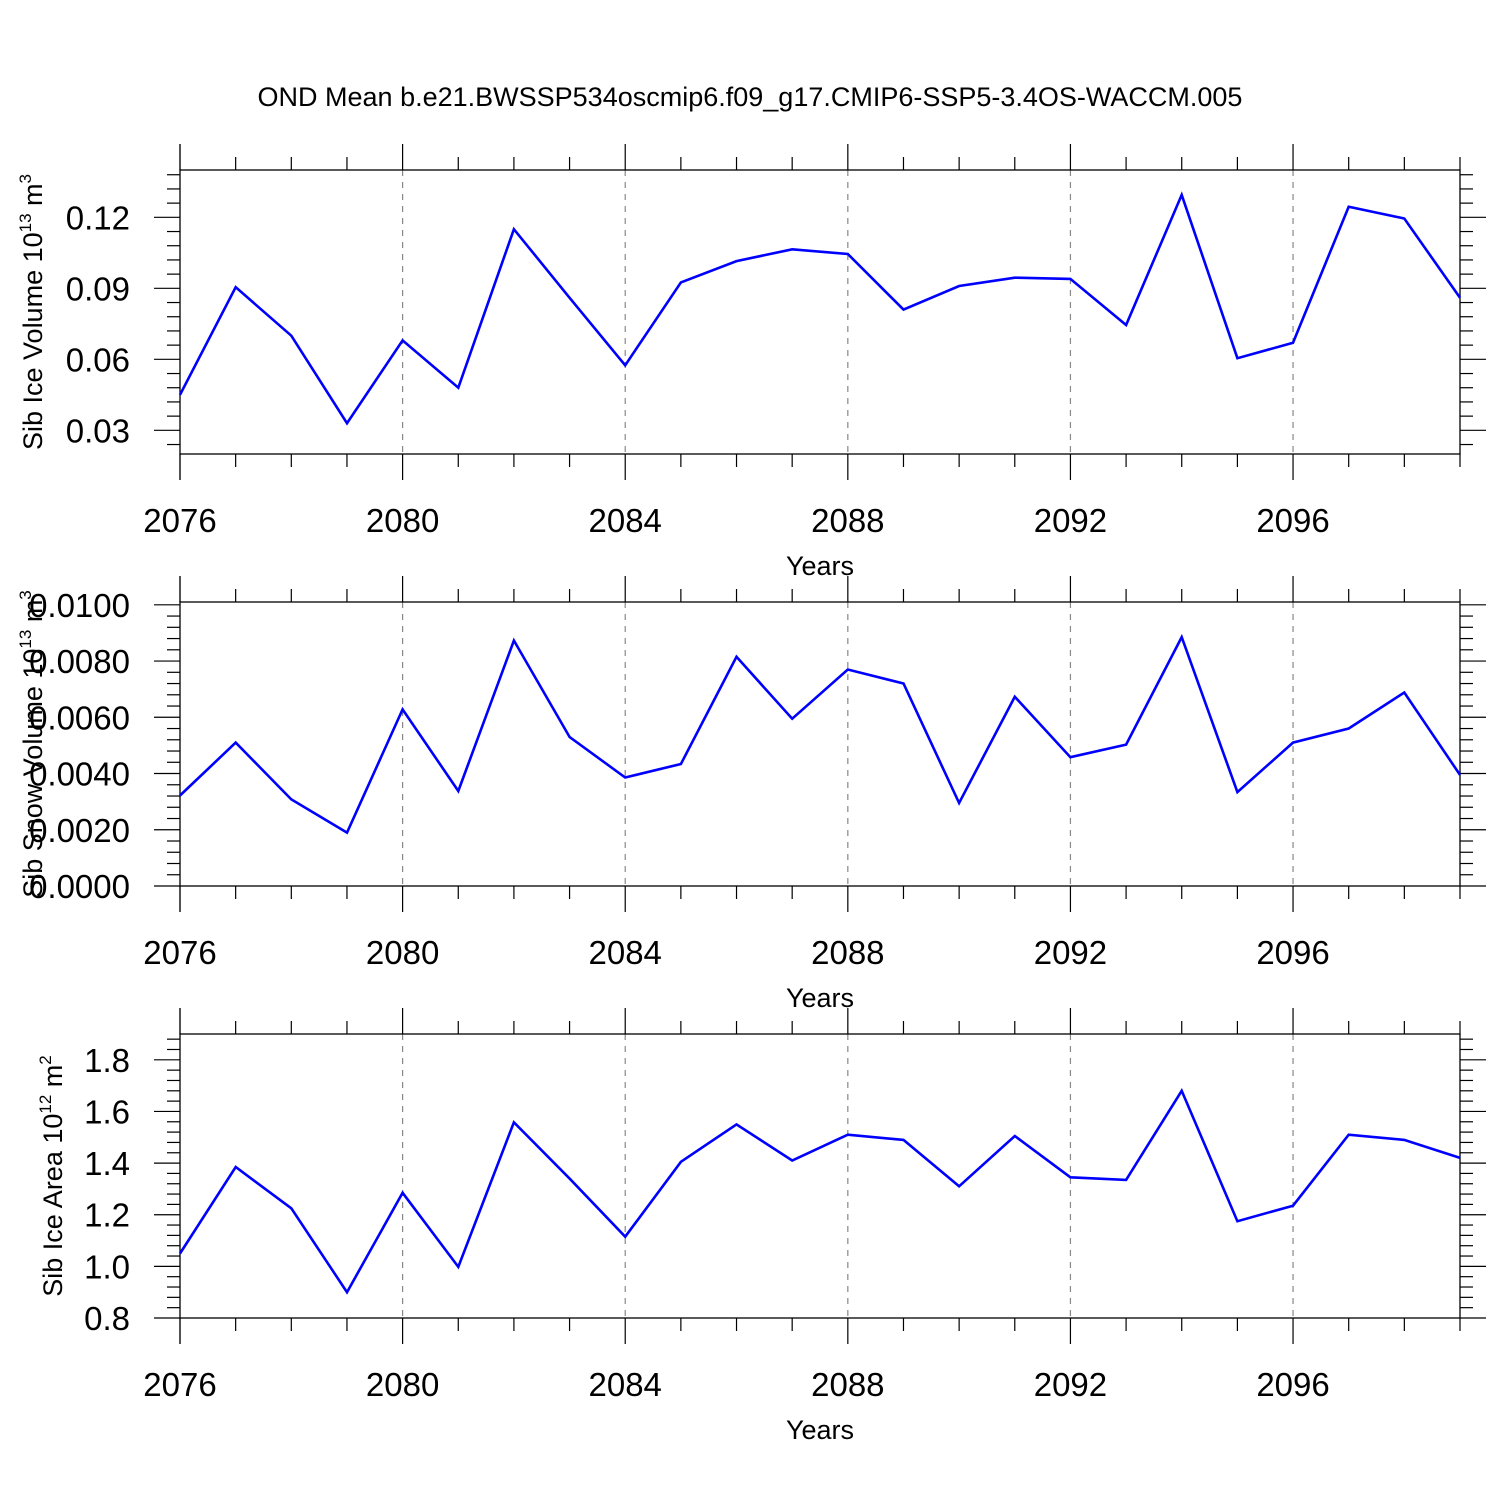 The width and height of the screenshot is (1500, 1500). I want to click on y-tick-label: 0.03, so click(98, 430).